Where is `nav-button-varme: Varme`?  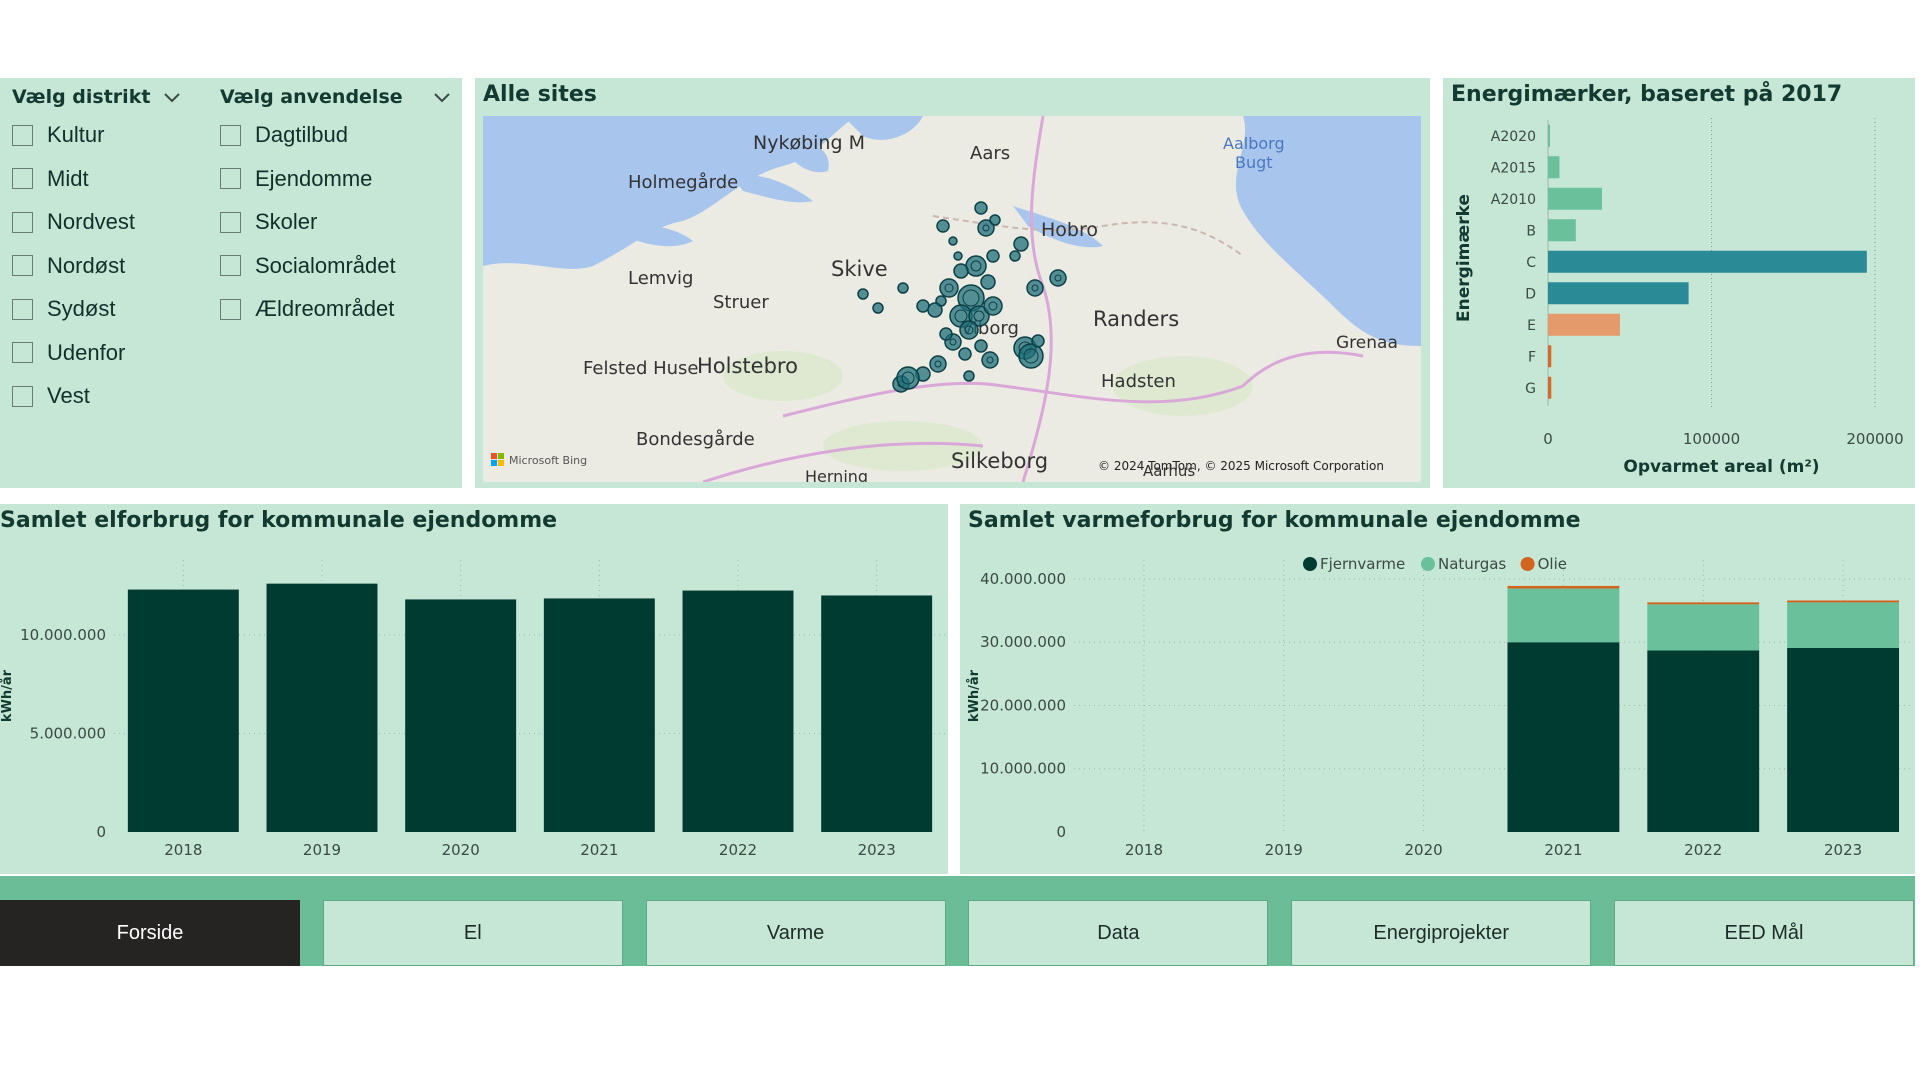 nav-button-varme: Varme is located at coordinates (795, 933).